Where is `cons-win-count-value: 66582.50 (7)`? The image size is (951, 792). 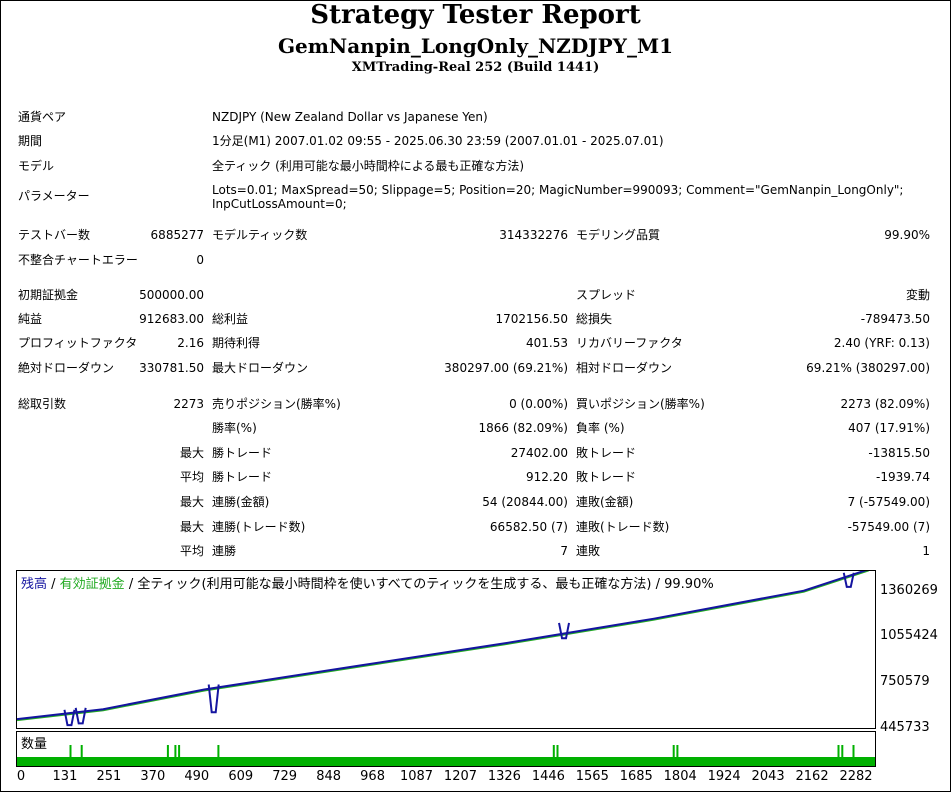
cons-win-count-value: 66582.50 (7) is located at coordinates (528, 527).